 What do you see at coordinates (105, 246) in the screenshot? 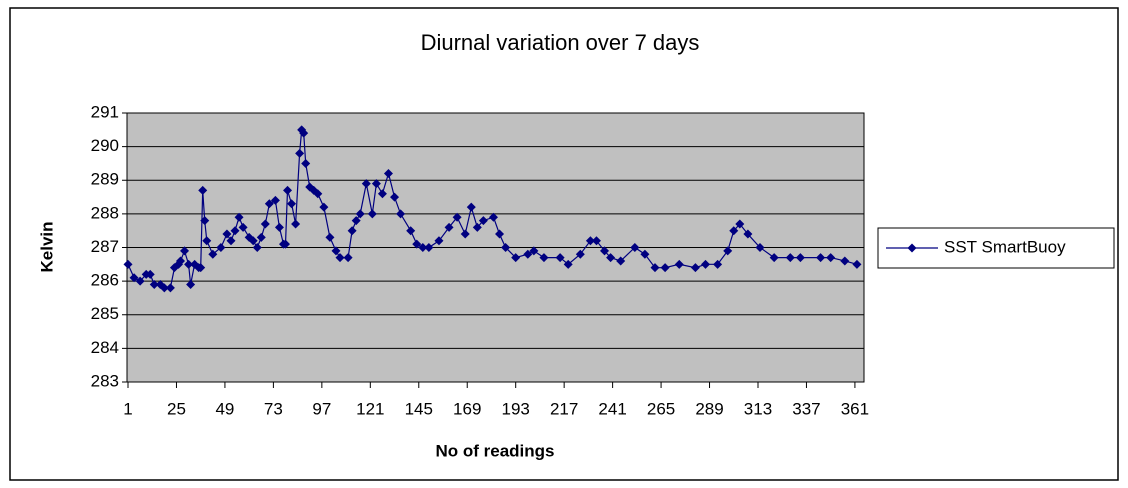
I see `y-tick-label: 287` at bounding box center [105, 246].